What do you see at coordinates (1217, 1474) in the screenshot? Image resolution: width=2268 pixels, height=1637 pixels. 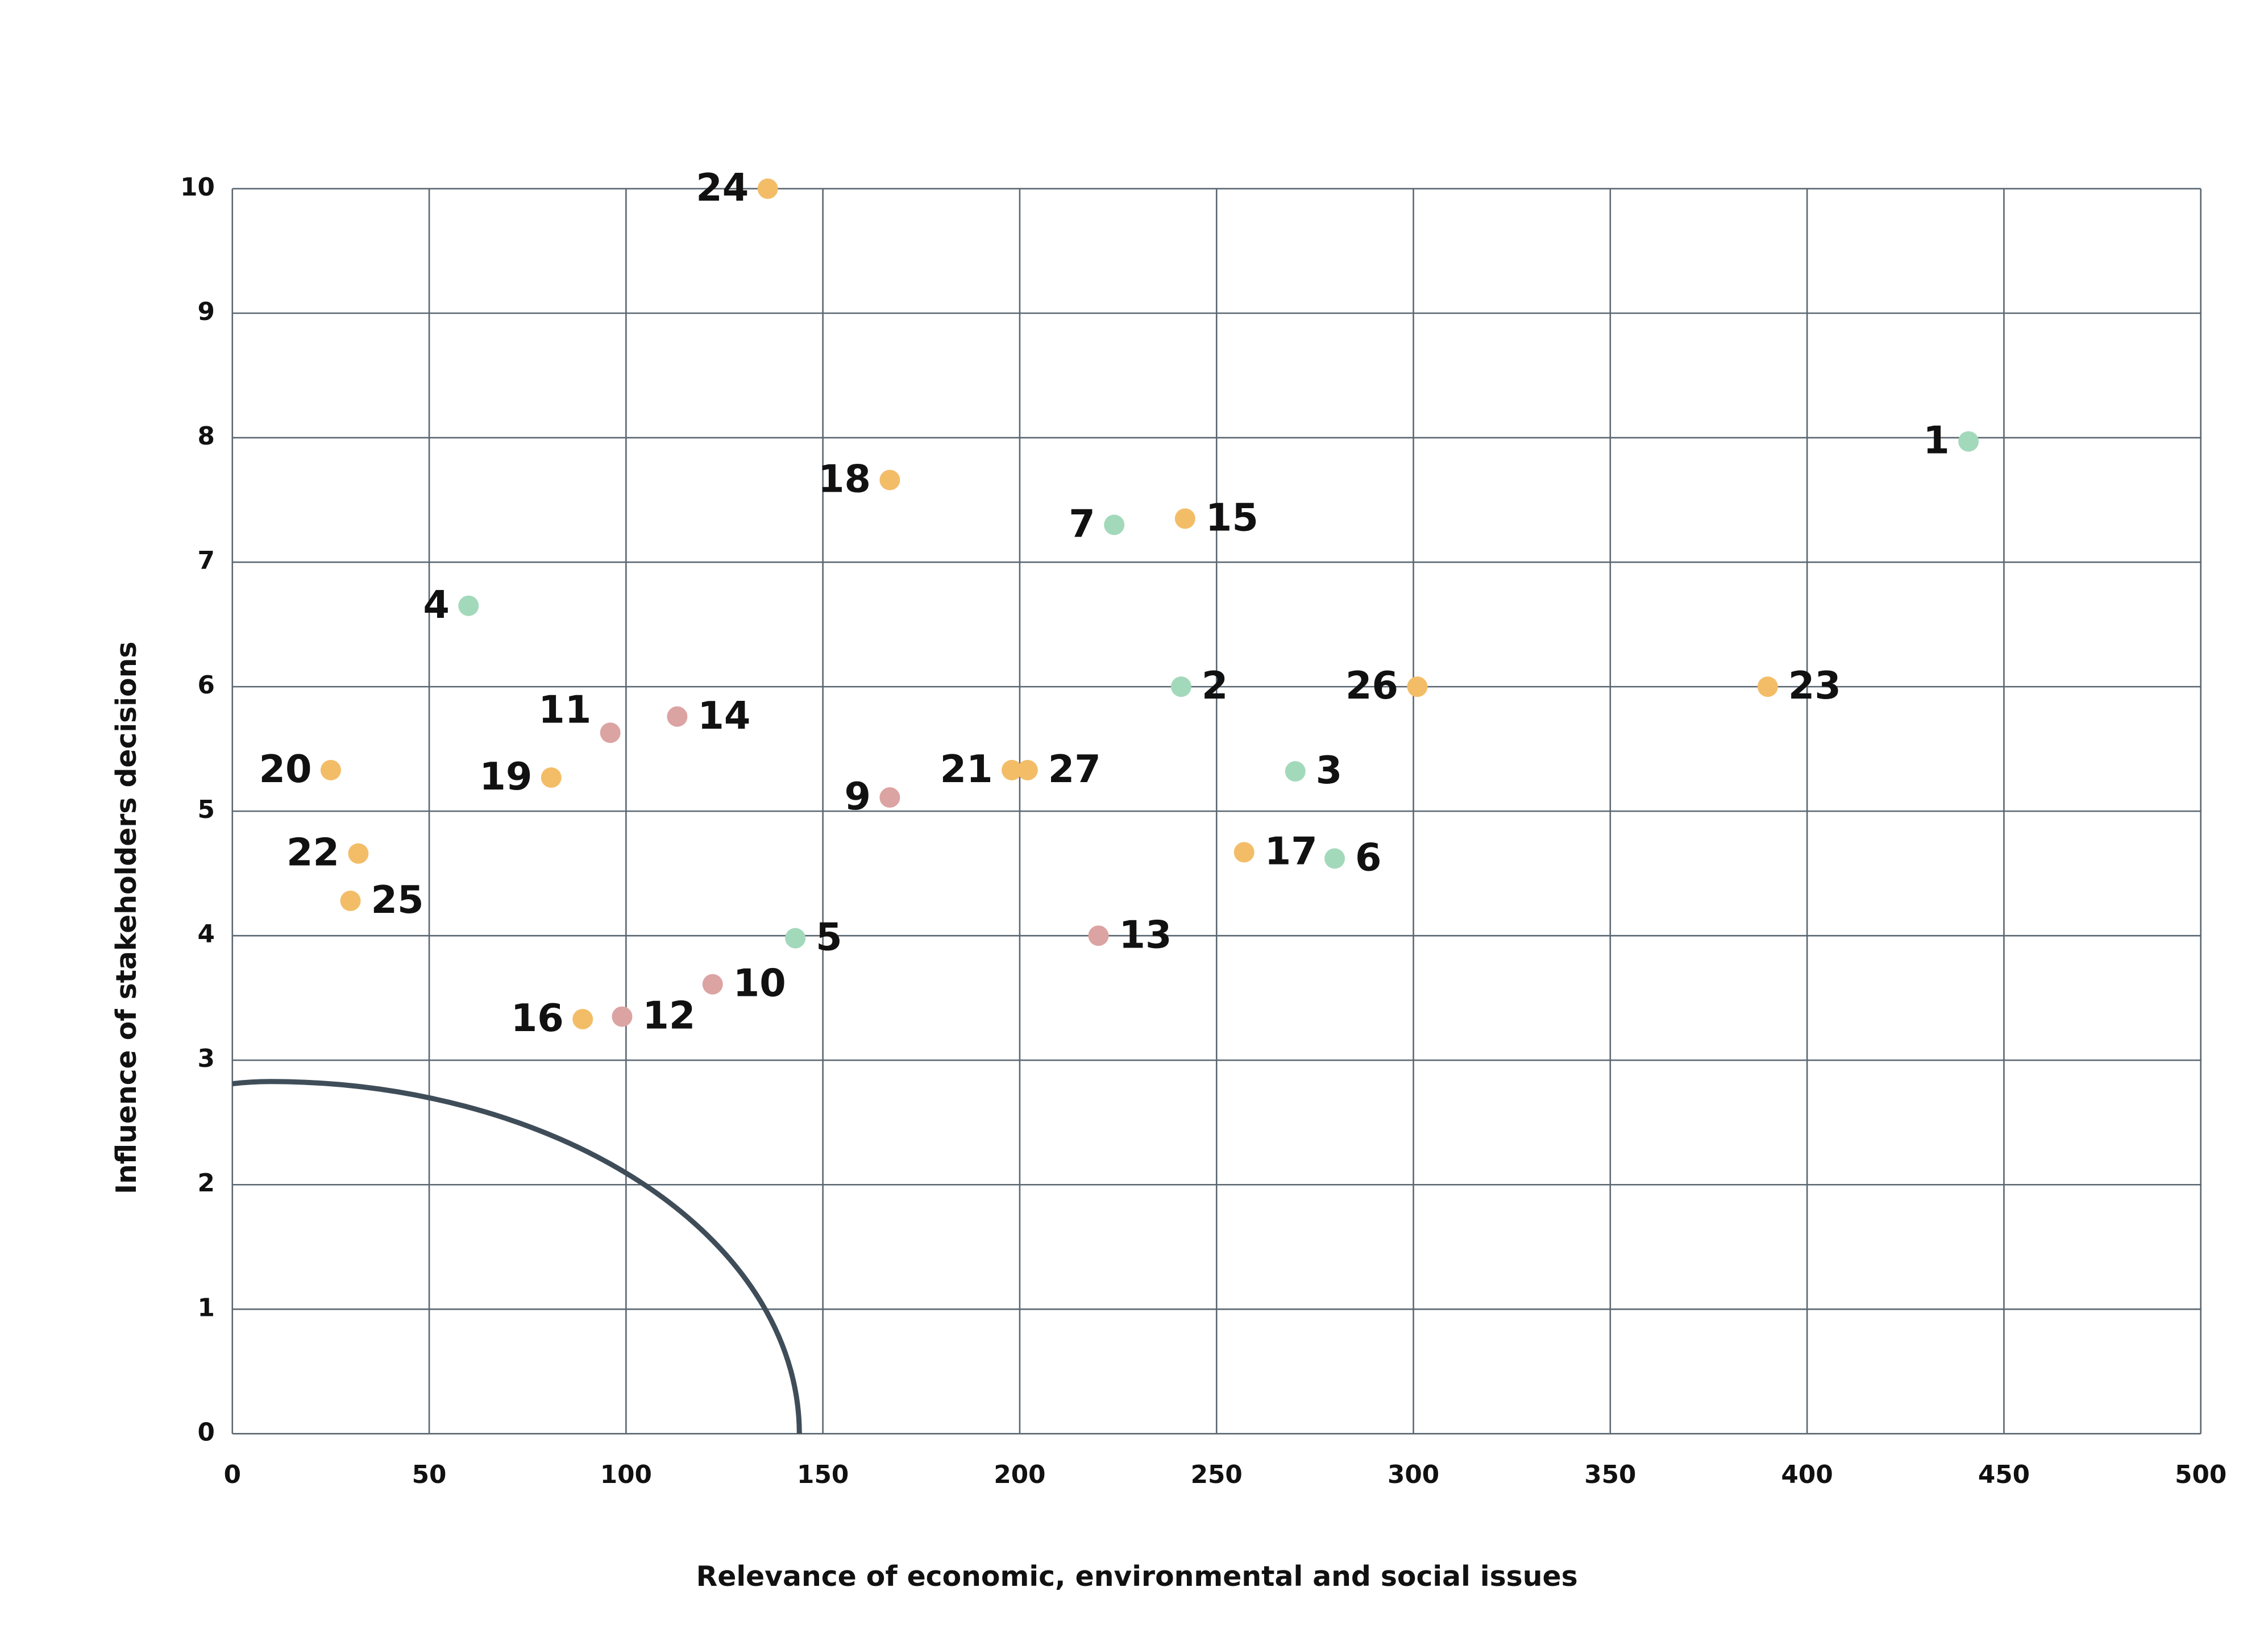 I see `x-tick-label: 250` at bounding box center [1217, 1474].